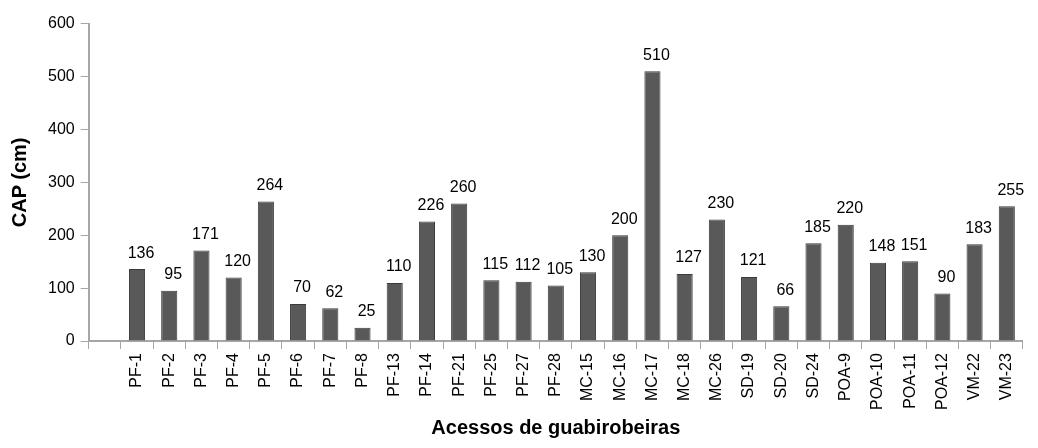  I want to click on x-tick-label: MC-26, so click(716, 377).